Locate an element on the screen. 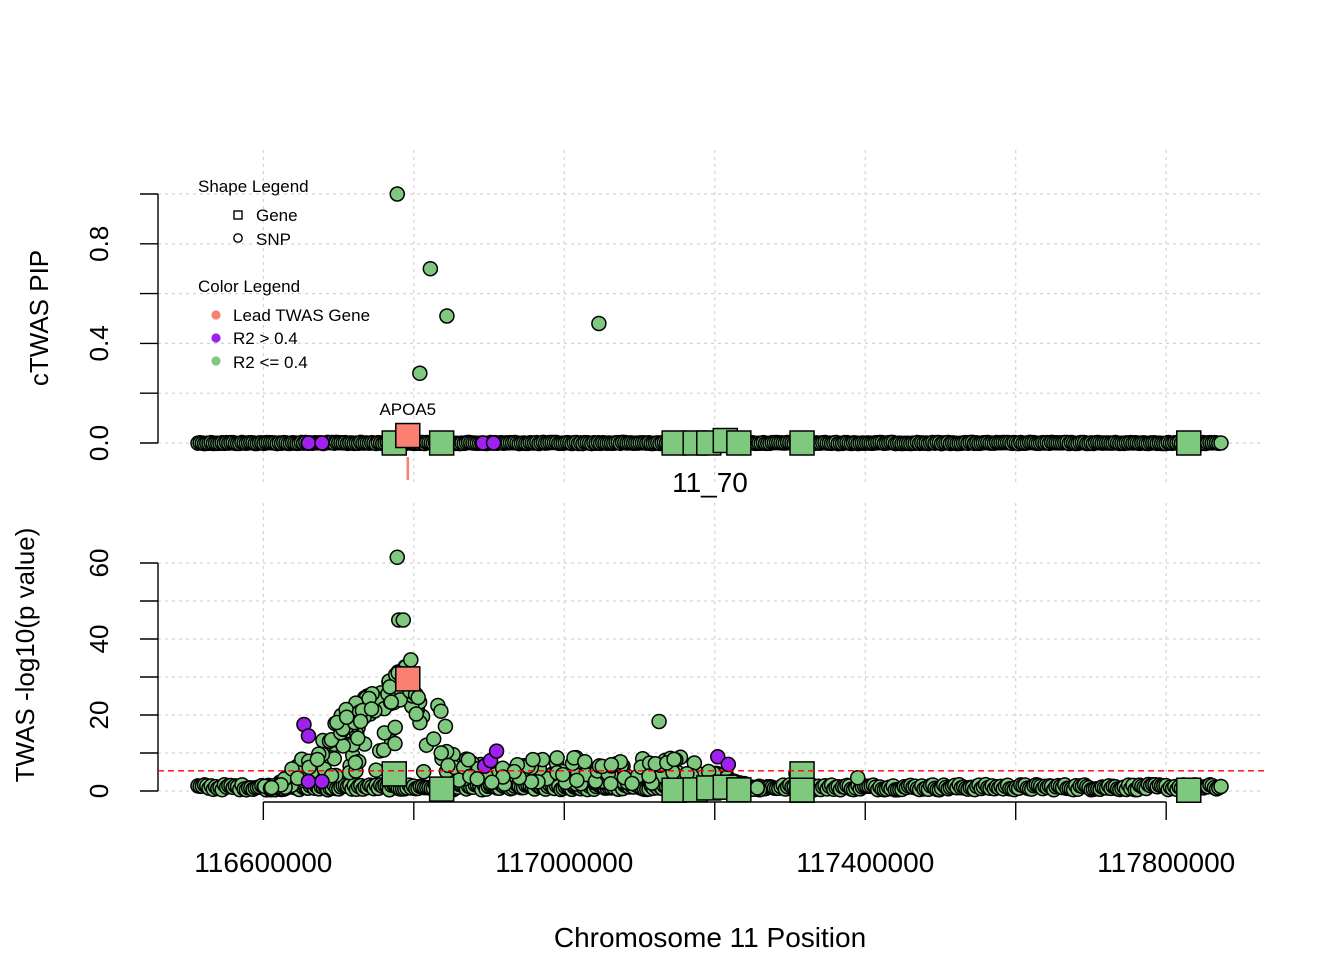 Image resolution: width=1344 pixels, height=960 pixels. high-r2-color-swatch is located at coordinates (216, 338).